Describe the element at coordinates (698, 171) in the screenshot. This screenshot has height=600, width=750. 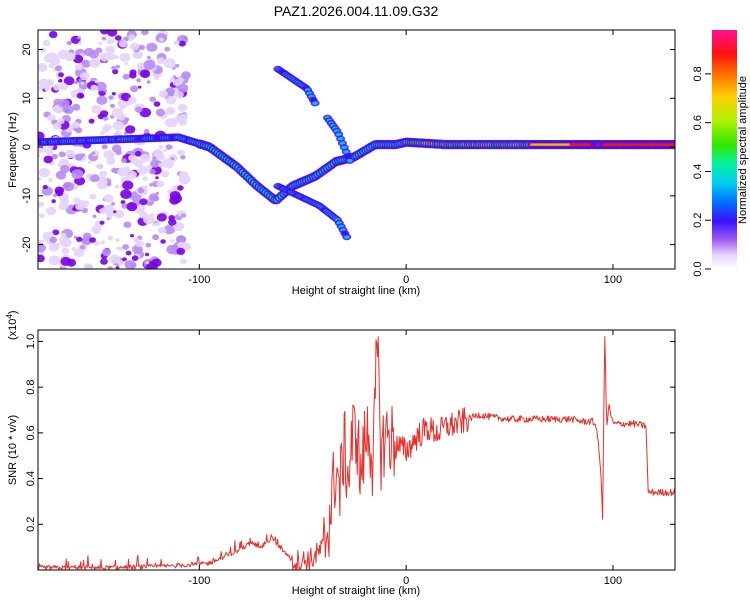
I see `colorbar-tick-label: 0.4` at that location.